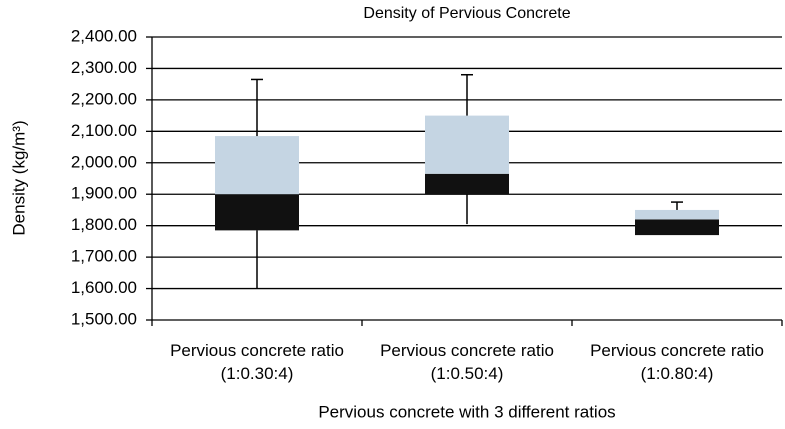  I want to click on y-tick-label: 2,000.00, so click(104, 161).